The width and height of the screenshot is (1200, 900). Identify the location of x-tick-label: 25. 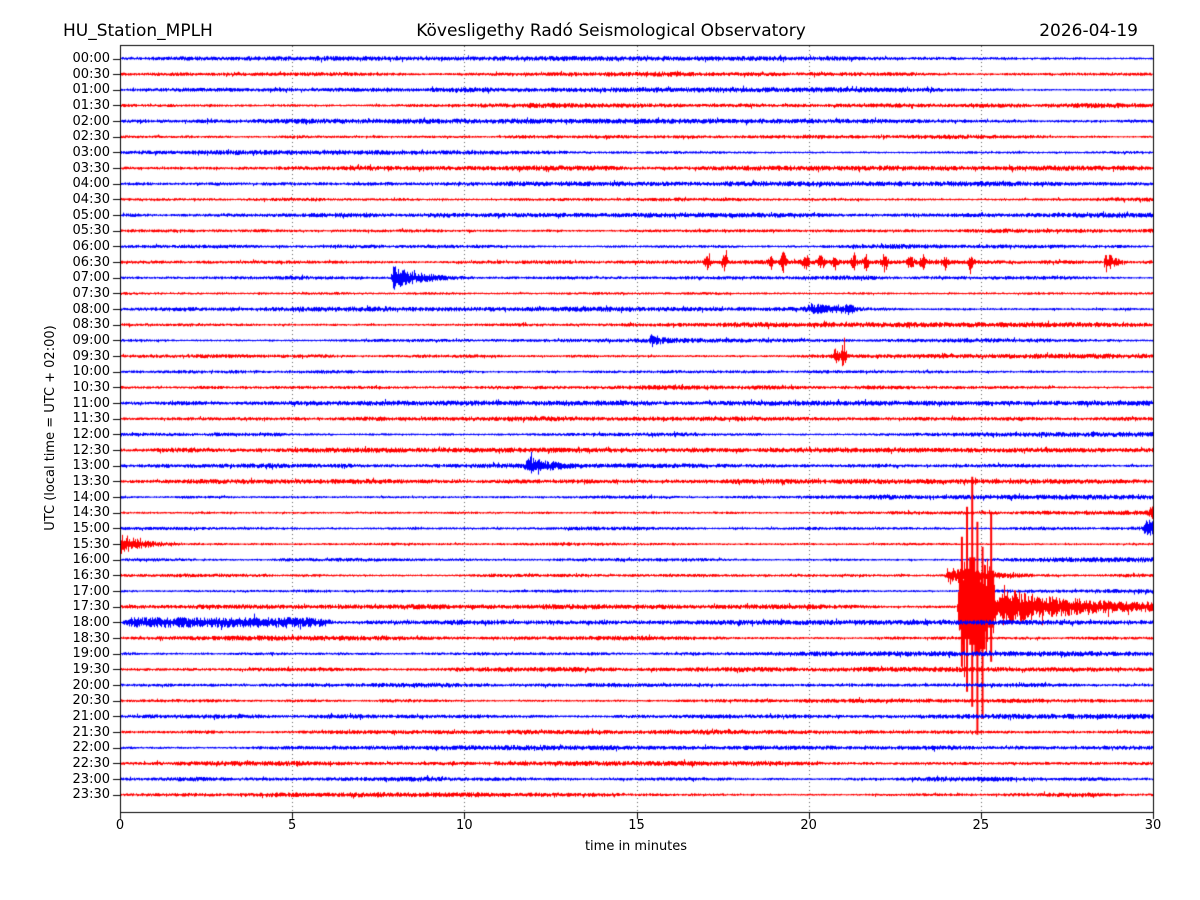
(981, 825).